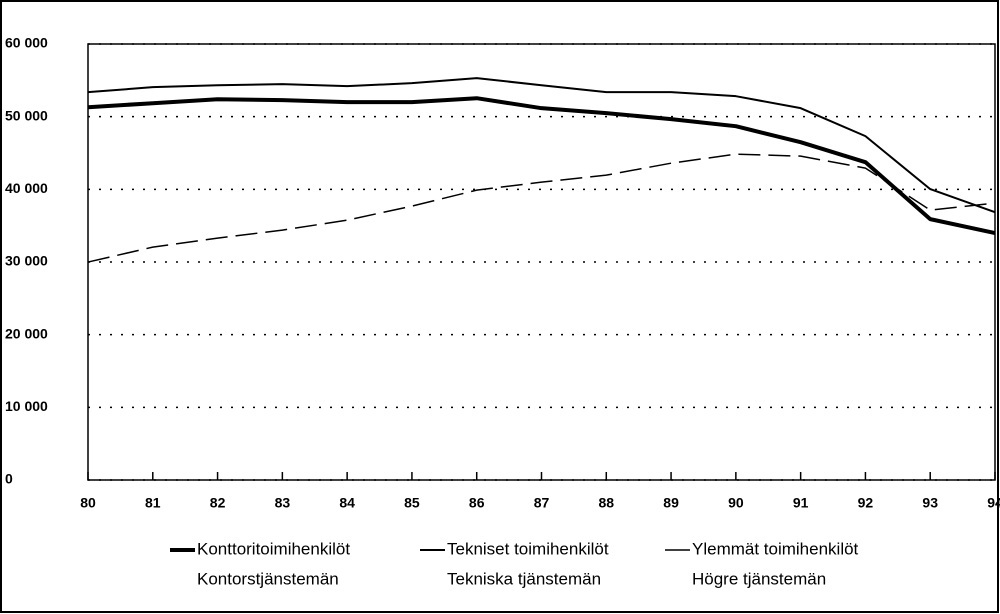  What do you see at coordinates (26, 406) in the screenshot?
I see `y-tick-label: 10 000` at bounding box center [26, 406].